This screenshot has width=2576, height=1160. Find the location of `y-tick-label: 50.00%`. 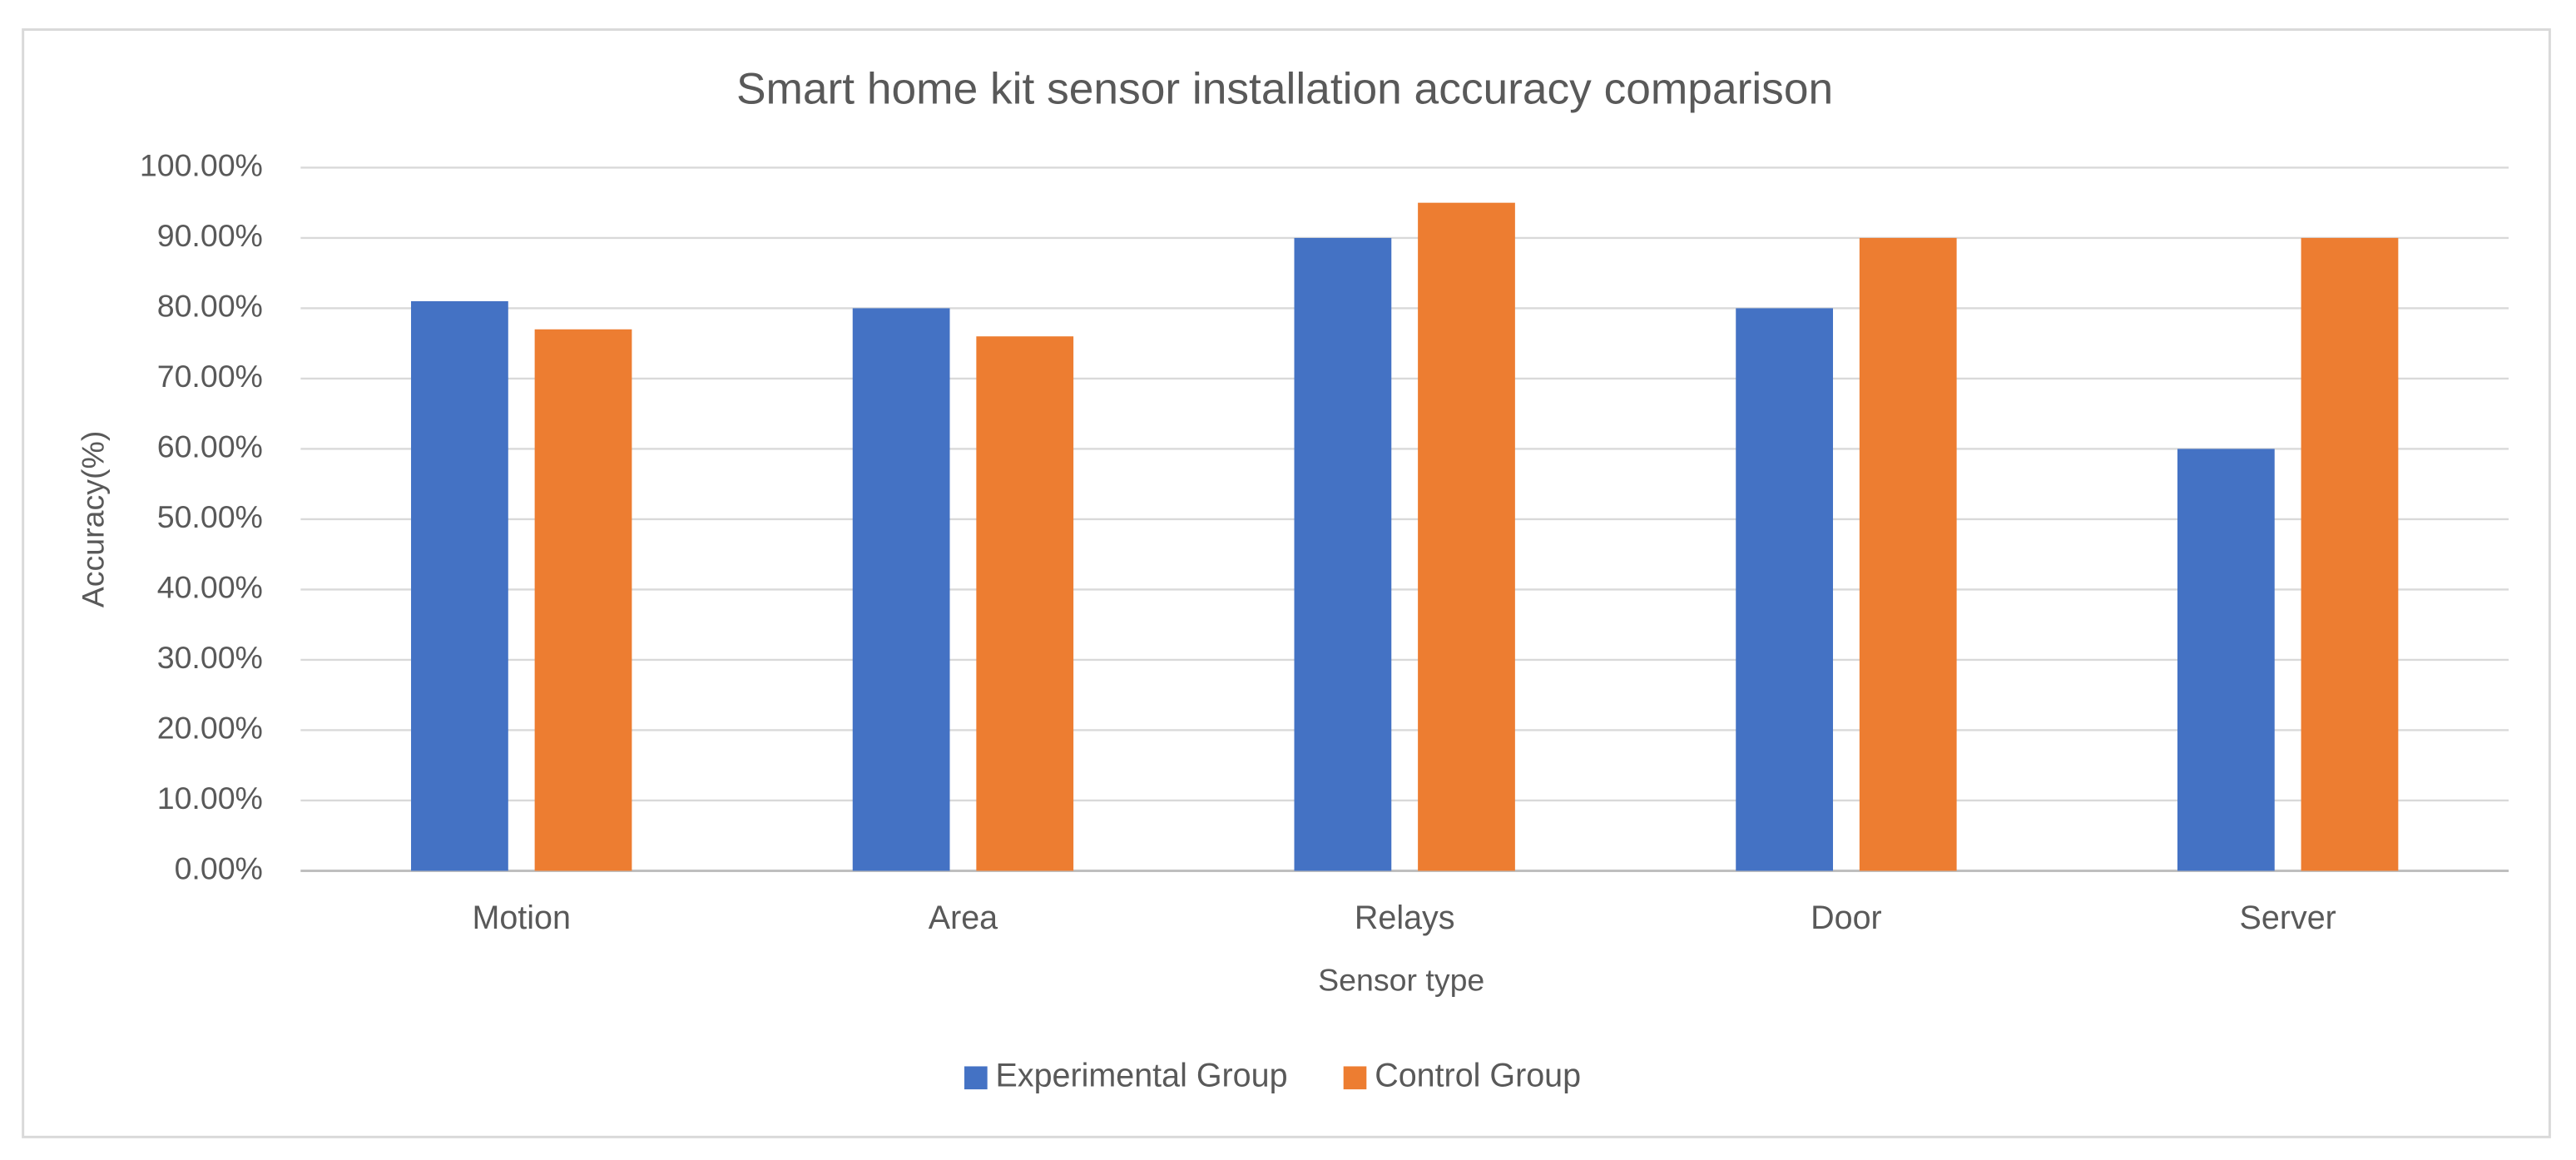

y-tick-label: 50.00% is located at coordinates (210, 516).